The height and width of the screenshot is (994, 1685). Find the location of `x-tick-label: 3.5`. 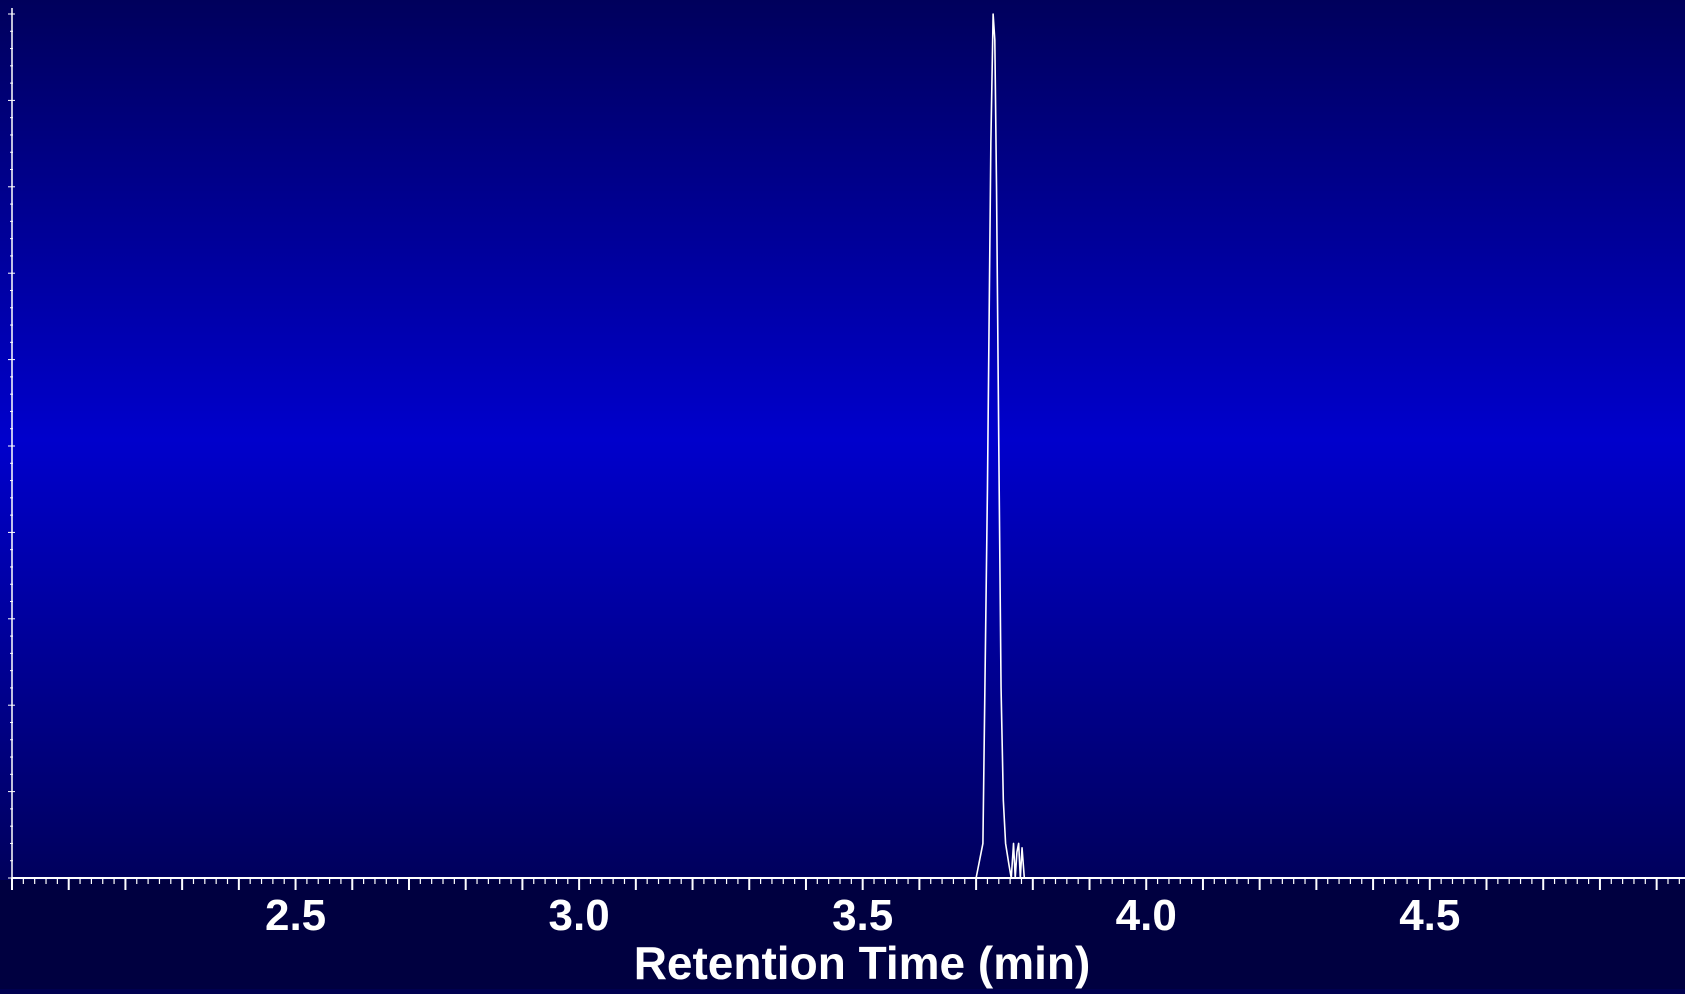

x-tick-label: 3.5 is located at coordinates (862, 915).